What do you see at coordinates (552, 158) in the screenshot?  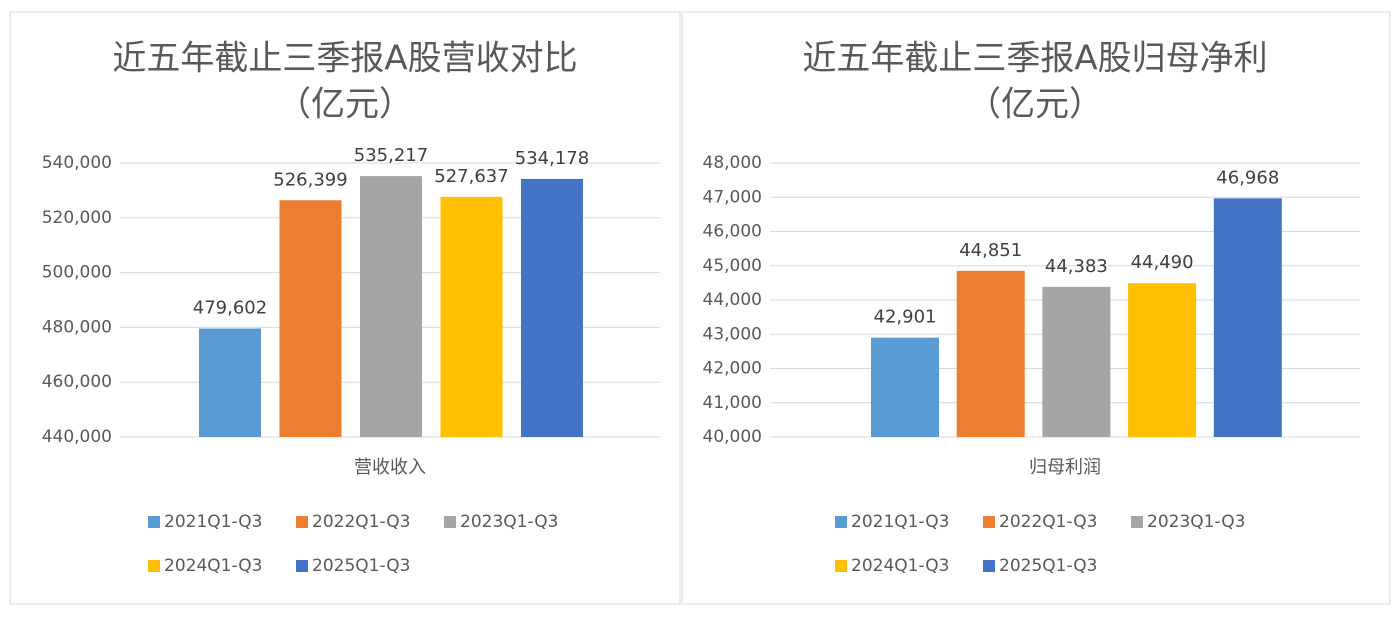 I see `value-label: 534,178` at bounding box center [552, 158].